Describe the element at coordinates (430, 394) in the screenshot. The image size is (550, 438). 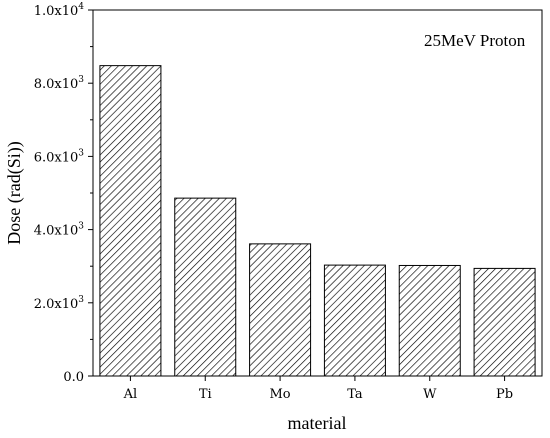
I see `x-tick-label-w: W` at that location.